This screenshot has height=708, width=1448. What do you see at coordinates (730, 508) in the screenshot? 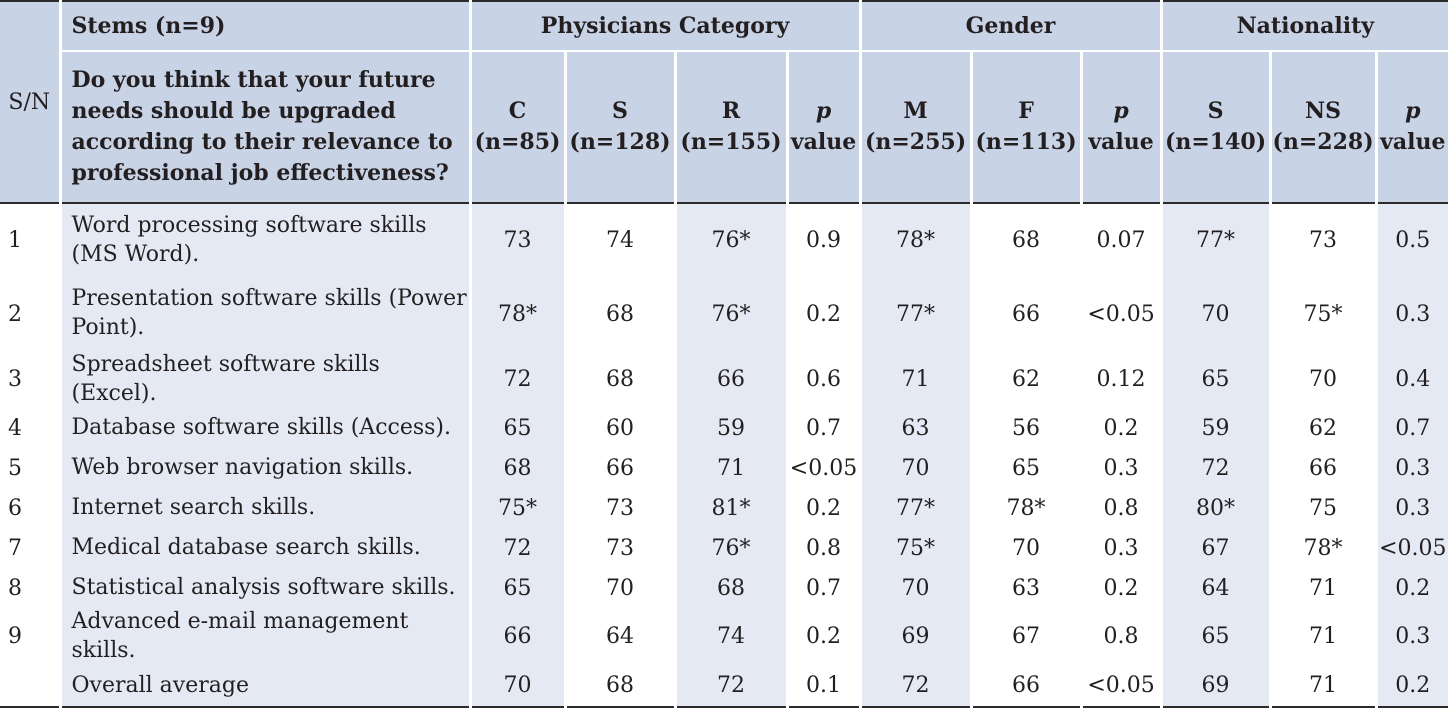
I see `value-cell: 81*` at bounding box center [730, 508].